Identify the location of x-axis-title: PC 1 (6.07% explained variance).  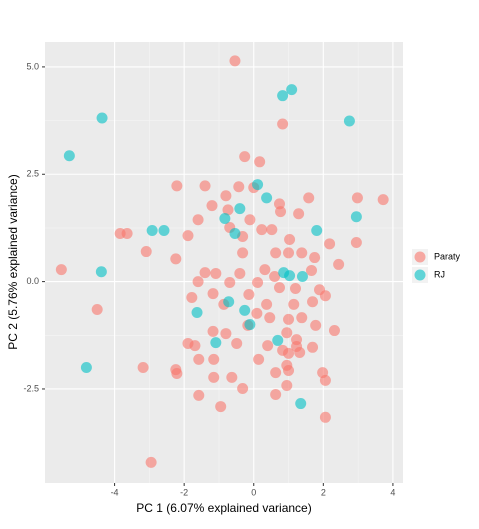
(223, 508).